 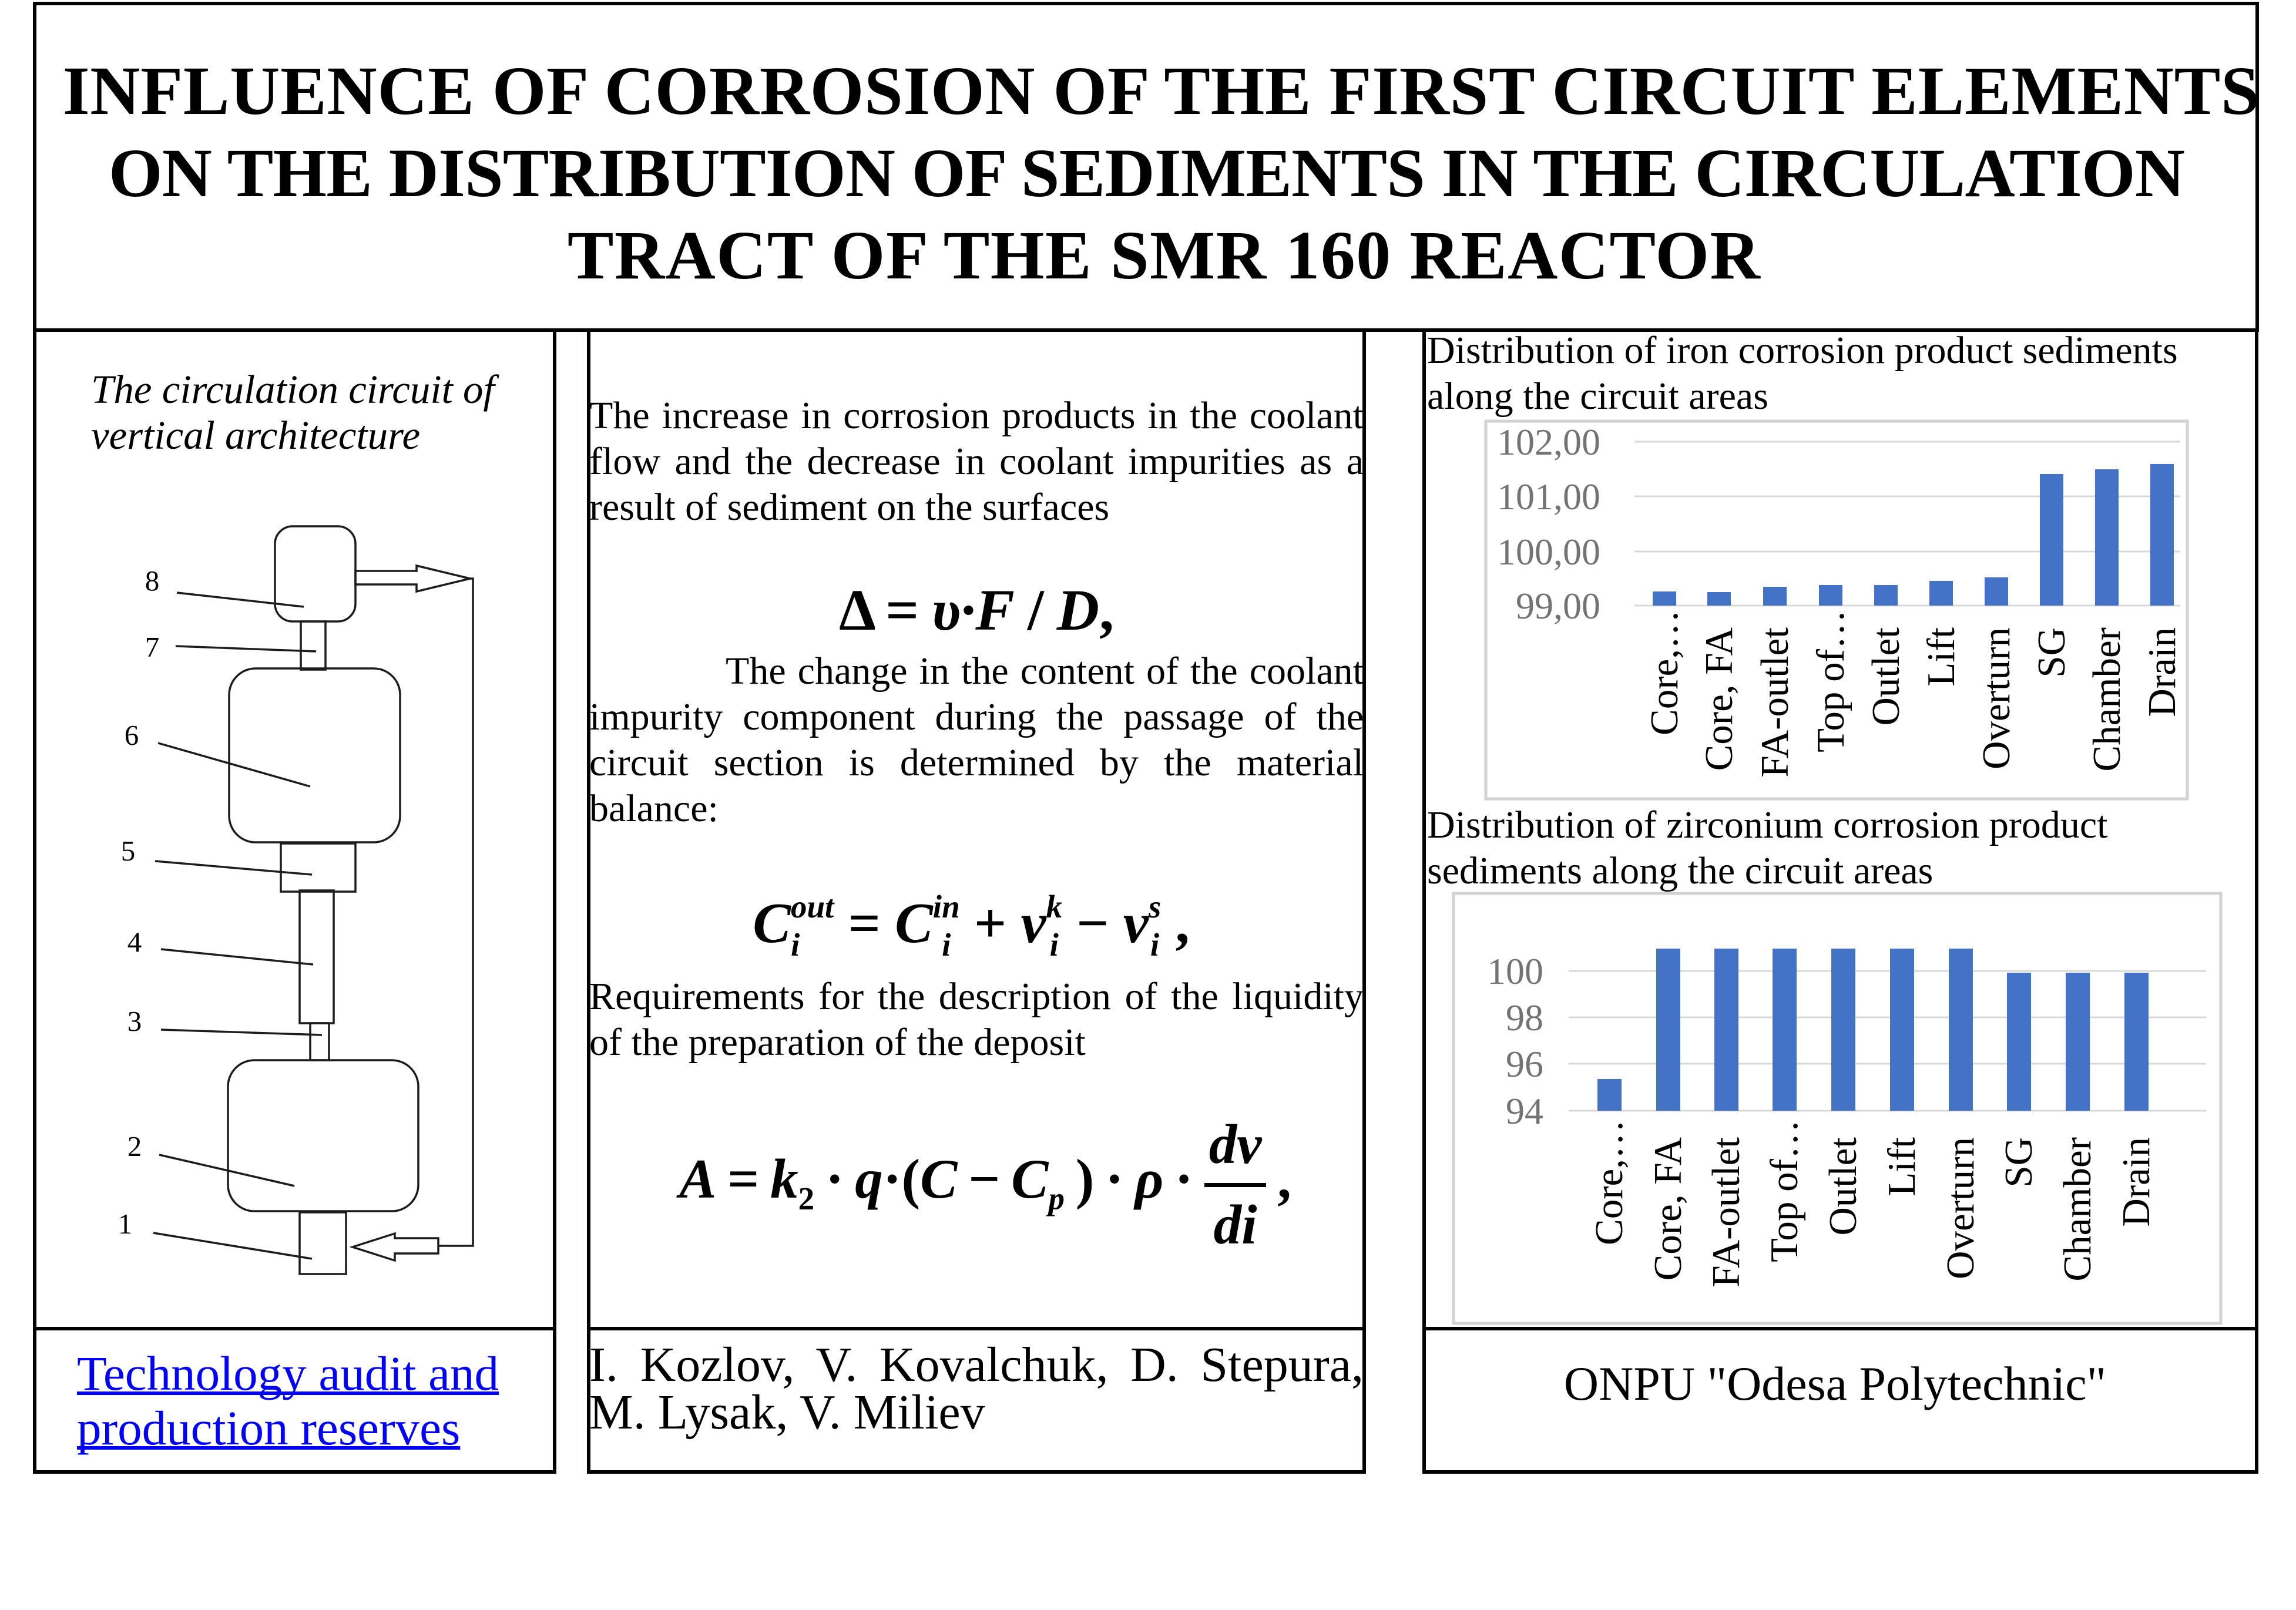 I want to click on svg-text: 7, so click(x=152, y=647).